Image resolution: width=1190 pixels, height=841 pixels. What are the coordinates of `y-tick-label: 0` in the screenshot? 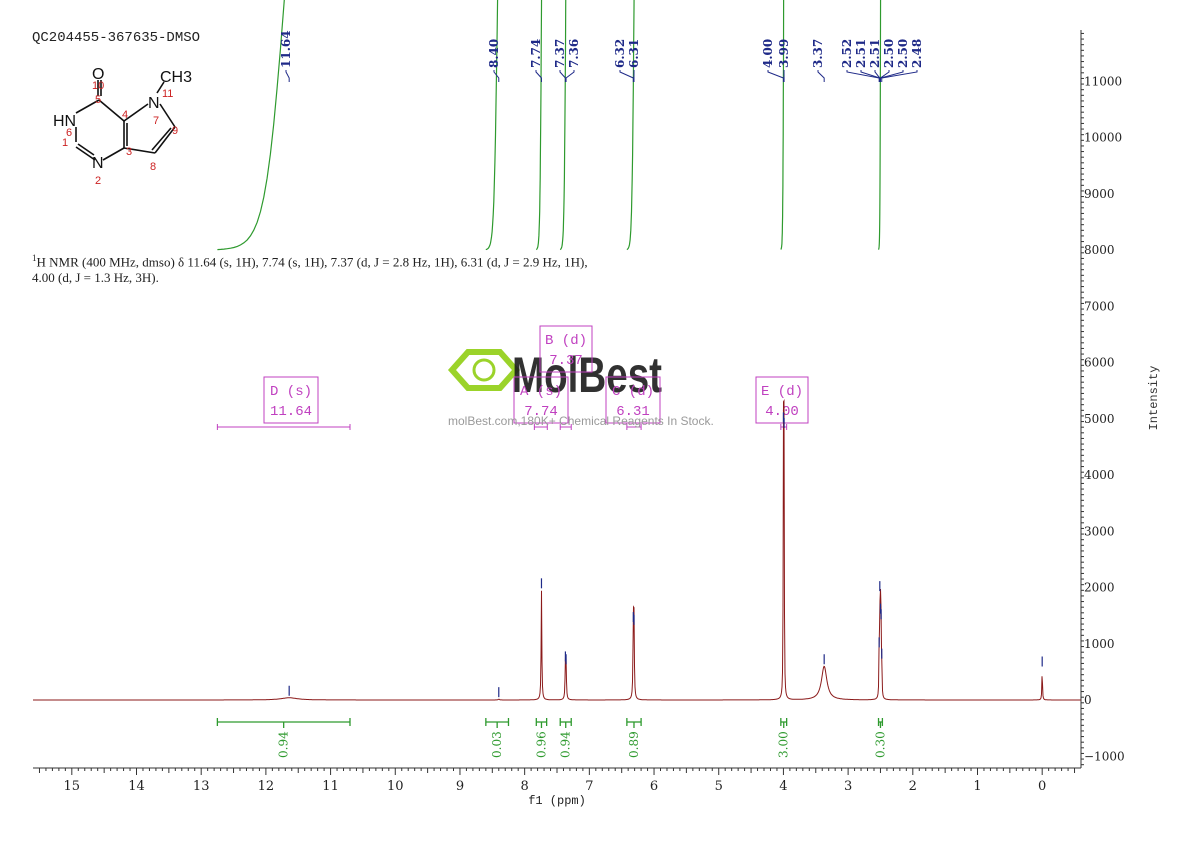 It's located at (1088, 700).